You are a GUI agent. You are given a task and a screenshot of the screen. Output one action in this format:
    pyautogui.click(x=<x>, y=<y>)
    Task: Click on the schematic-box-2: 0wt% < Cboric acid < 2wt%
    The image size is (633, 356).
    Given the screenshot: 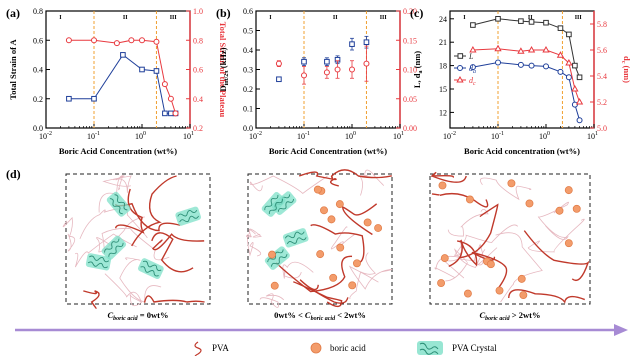 What is the action you would take?
    pyautogui.click(x=319, y=245)
    